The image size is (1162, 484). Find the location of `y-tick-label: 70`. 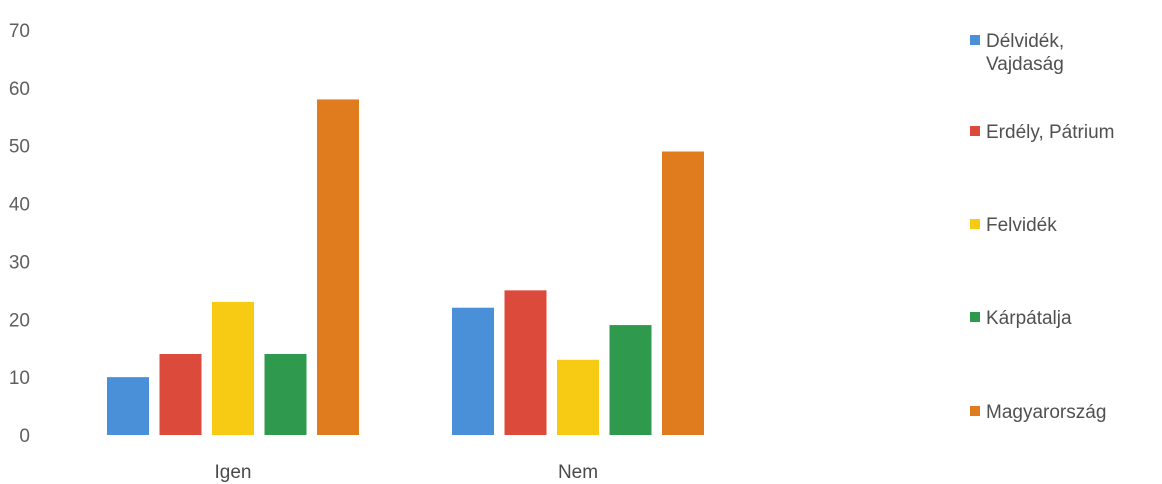

y-tick-label: 70 is located at coordinates (19, 31).